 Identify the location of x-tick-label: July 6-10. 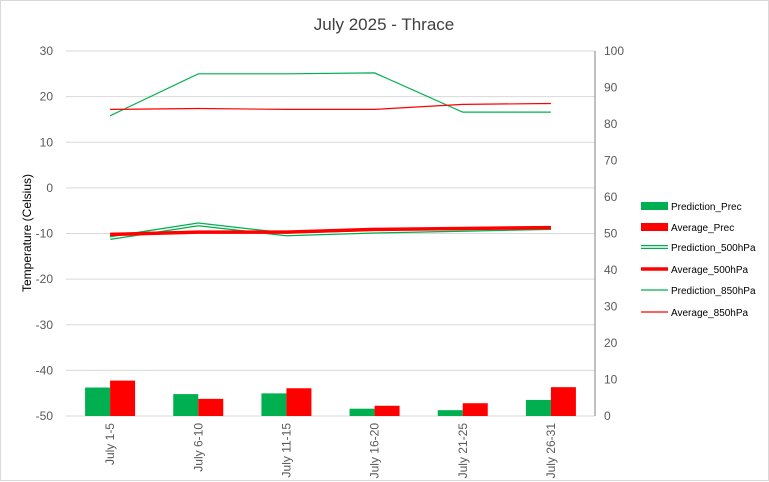
(198, 447).